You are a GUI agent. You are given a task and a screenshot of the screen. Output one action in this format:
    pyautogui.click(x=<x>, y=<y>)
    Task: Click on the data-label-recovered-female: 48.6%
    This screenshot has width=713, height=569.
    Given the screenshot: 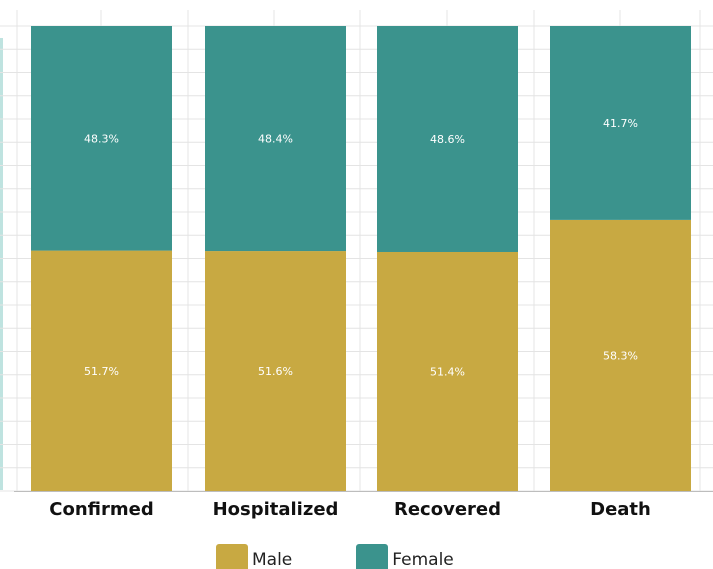 What is the action you would take?
    pyautogui.click(x=447, y=139)
    